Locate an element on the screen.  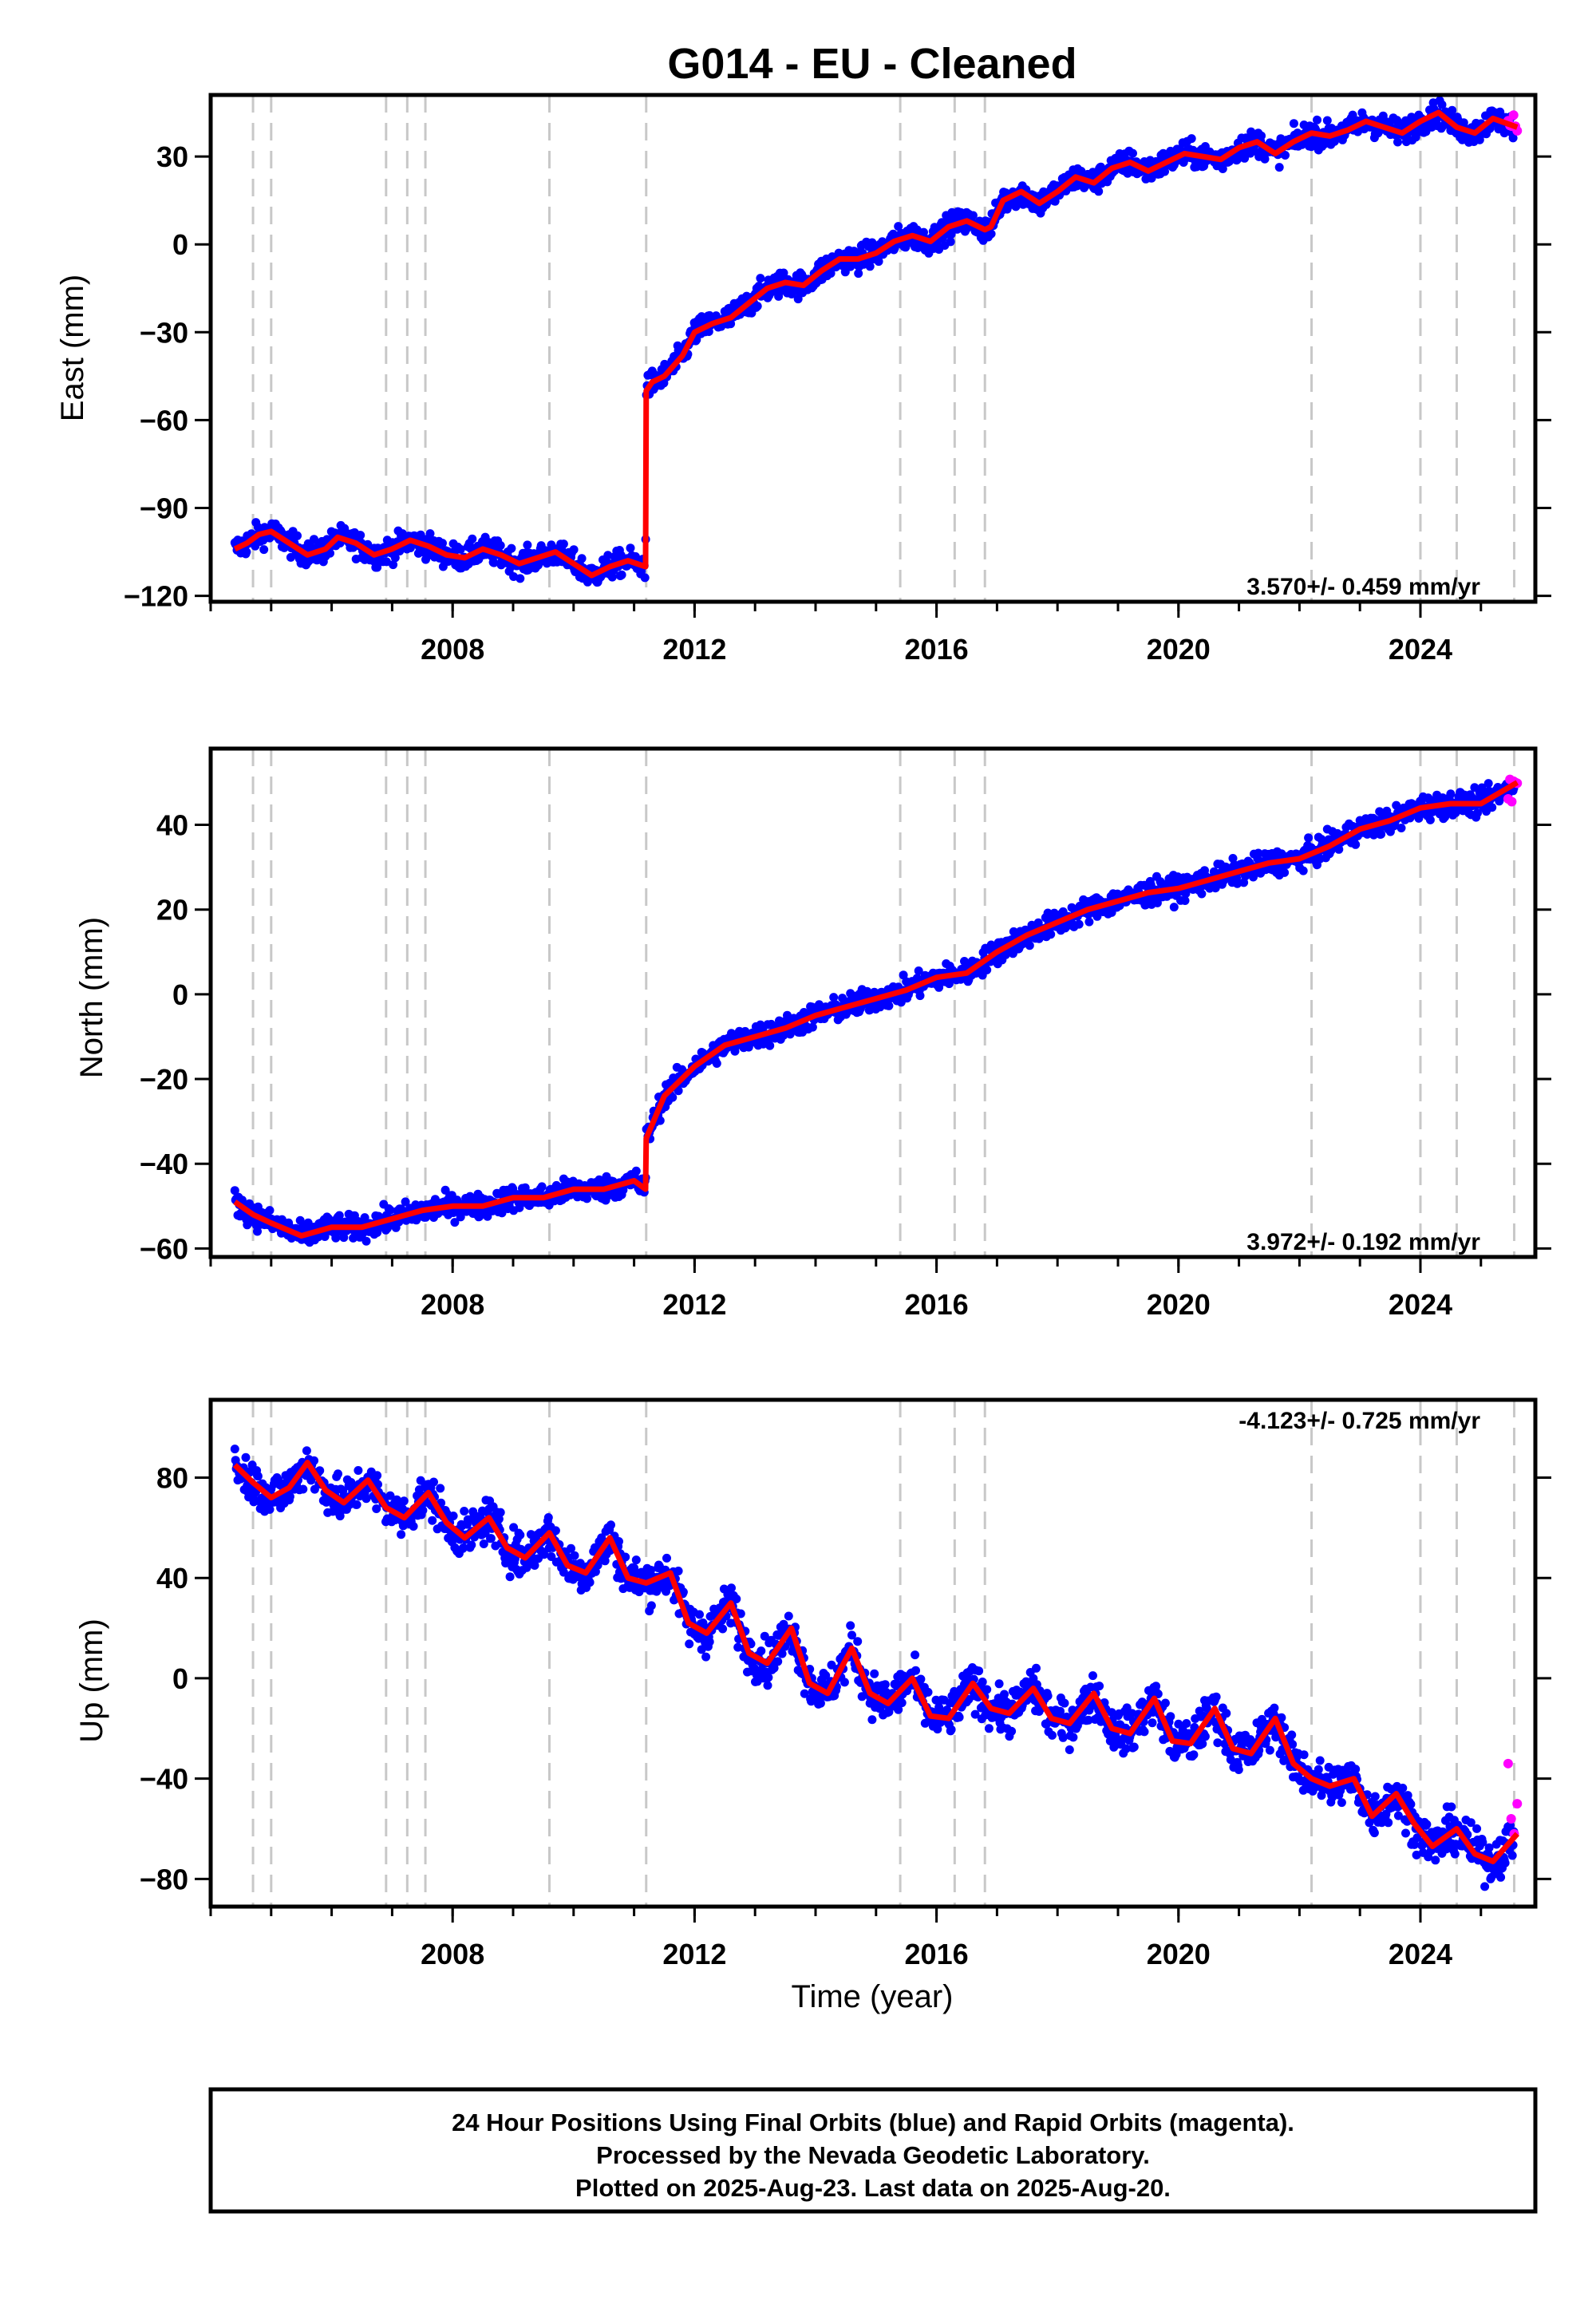
north-xtick-label: 2012 is located at coordinates (694, 1304).